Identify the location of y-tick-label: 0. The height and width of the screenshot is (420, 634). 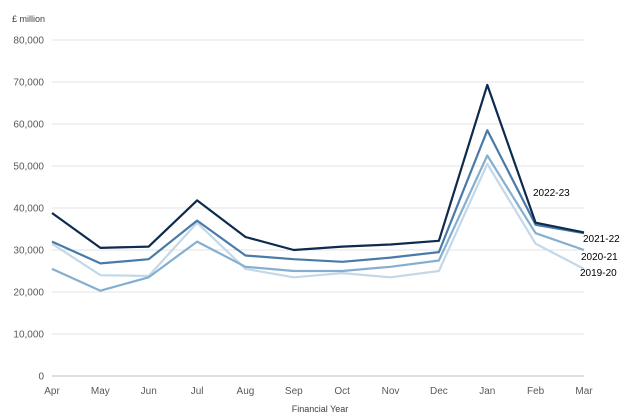
(41, 377).